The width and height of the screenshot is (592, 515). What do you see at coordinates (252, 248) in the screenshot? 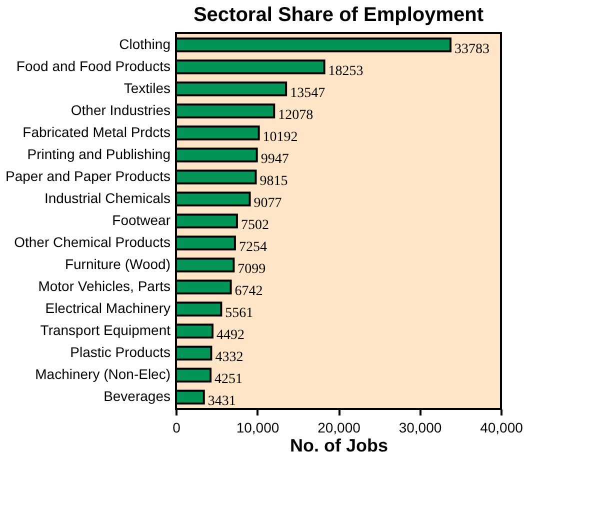
I see `data-label: 7254` at bounding box center [252, 248].